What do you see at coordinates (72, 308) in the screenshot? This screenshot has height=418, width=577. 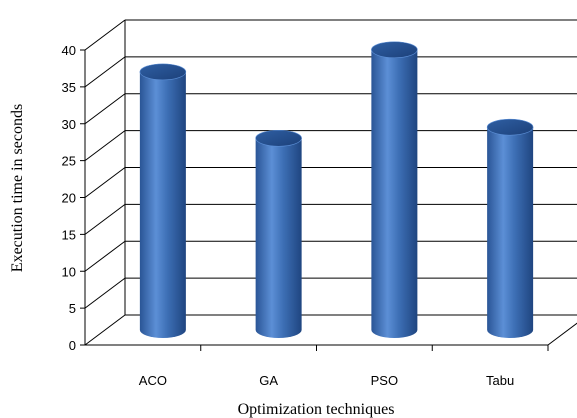 I see `y-tick-label-1: 5` at bounding box center [72, 308].